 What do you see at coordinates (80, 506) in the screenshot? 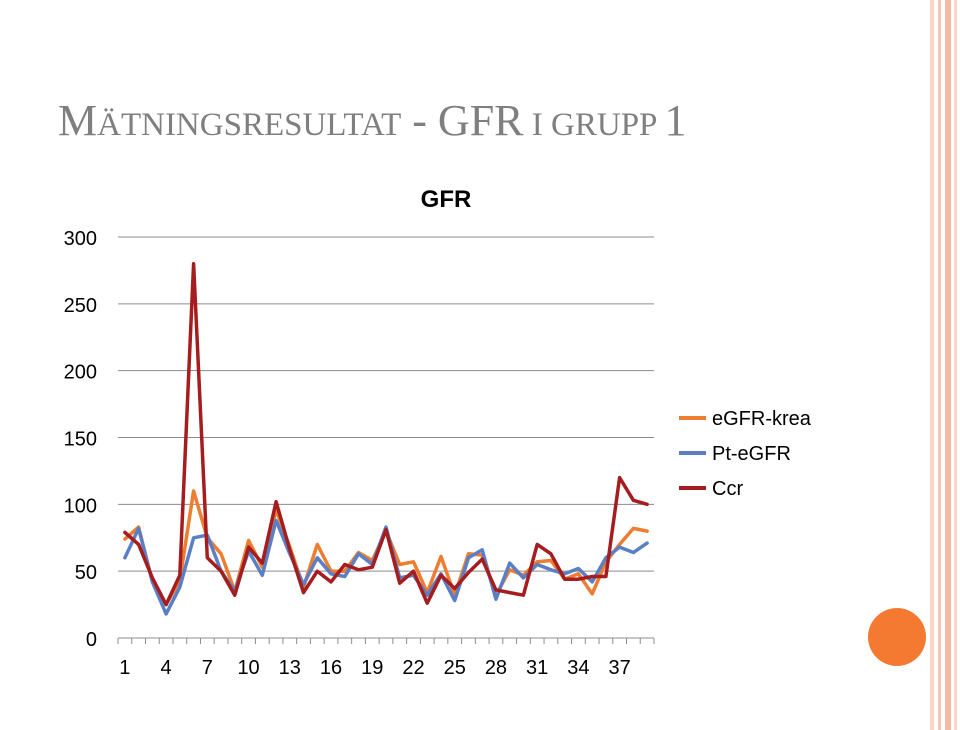
I see `y-tick-label: 100` at bounding box center [80, 506].